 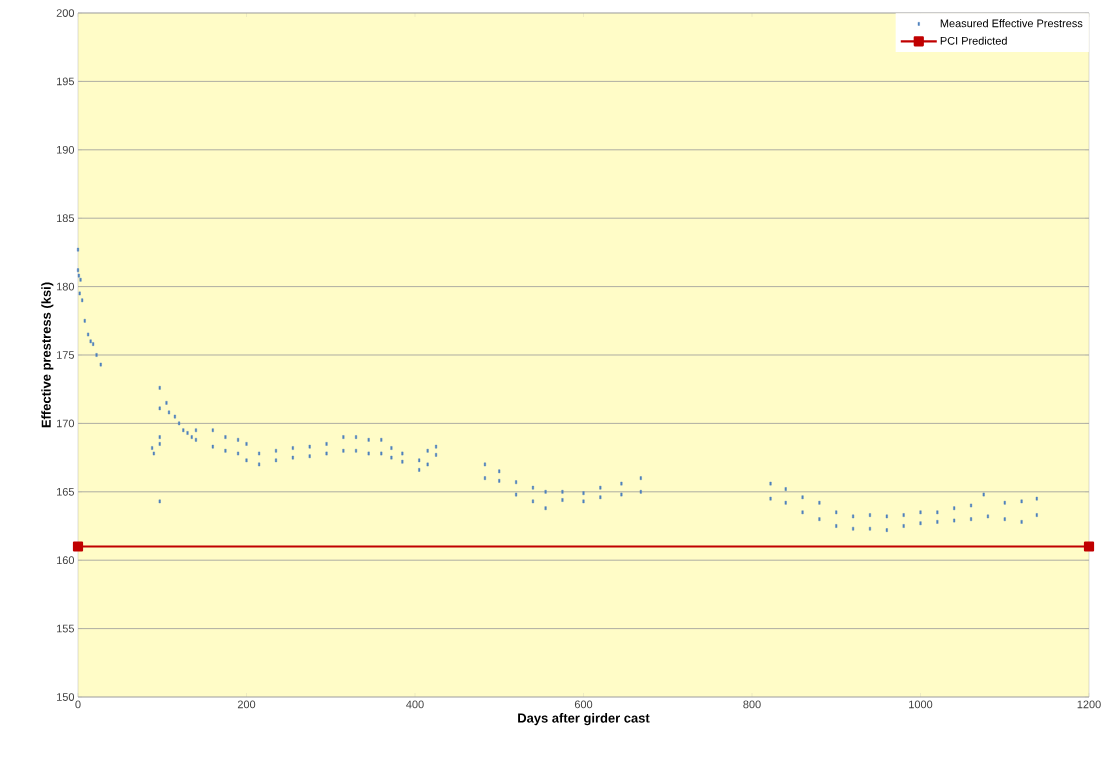 I want to click on x-tick-label: 1200, so click(x=1089, y=704).